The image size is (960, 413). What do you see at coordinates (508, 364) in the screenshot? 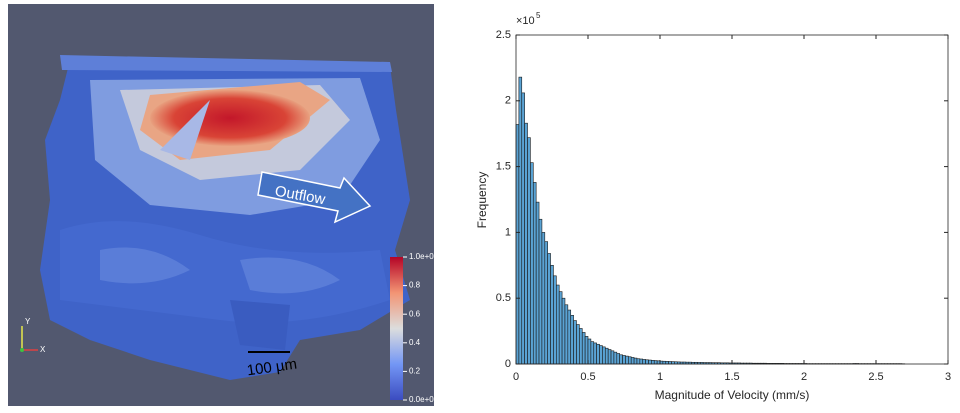
I see `y-tick-label: 0` at bounding box center [508, 364].